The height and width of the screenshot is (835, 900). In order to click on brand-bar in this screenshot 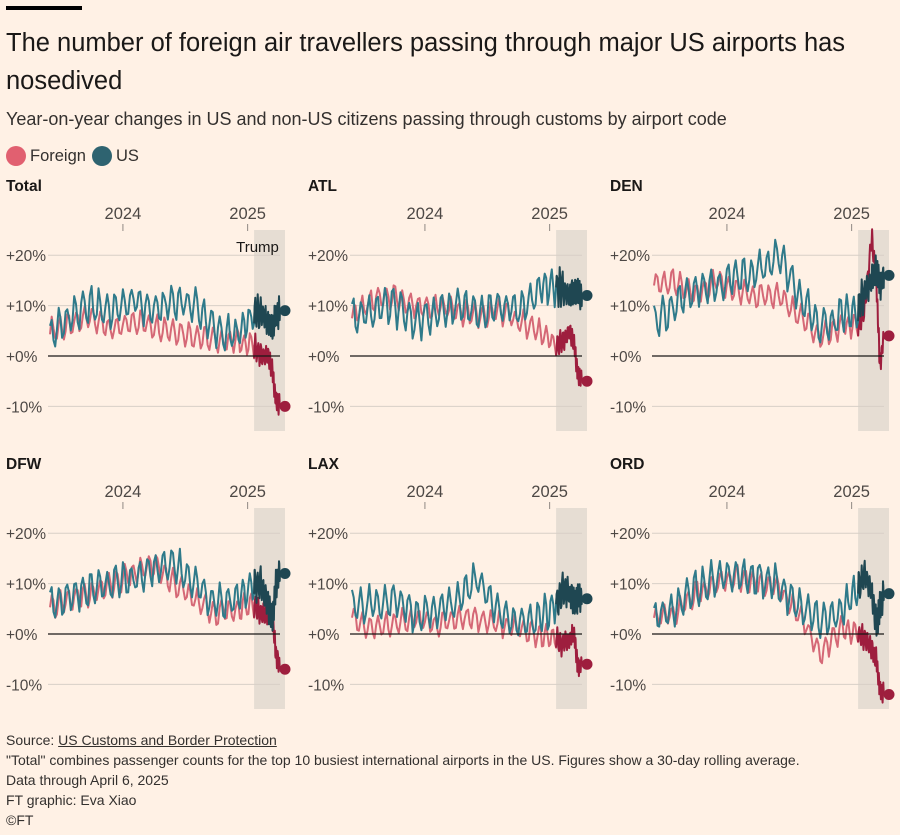, I will do `click(44, 8)`.